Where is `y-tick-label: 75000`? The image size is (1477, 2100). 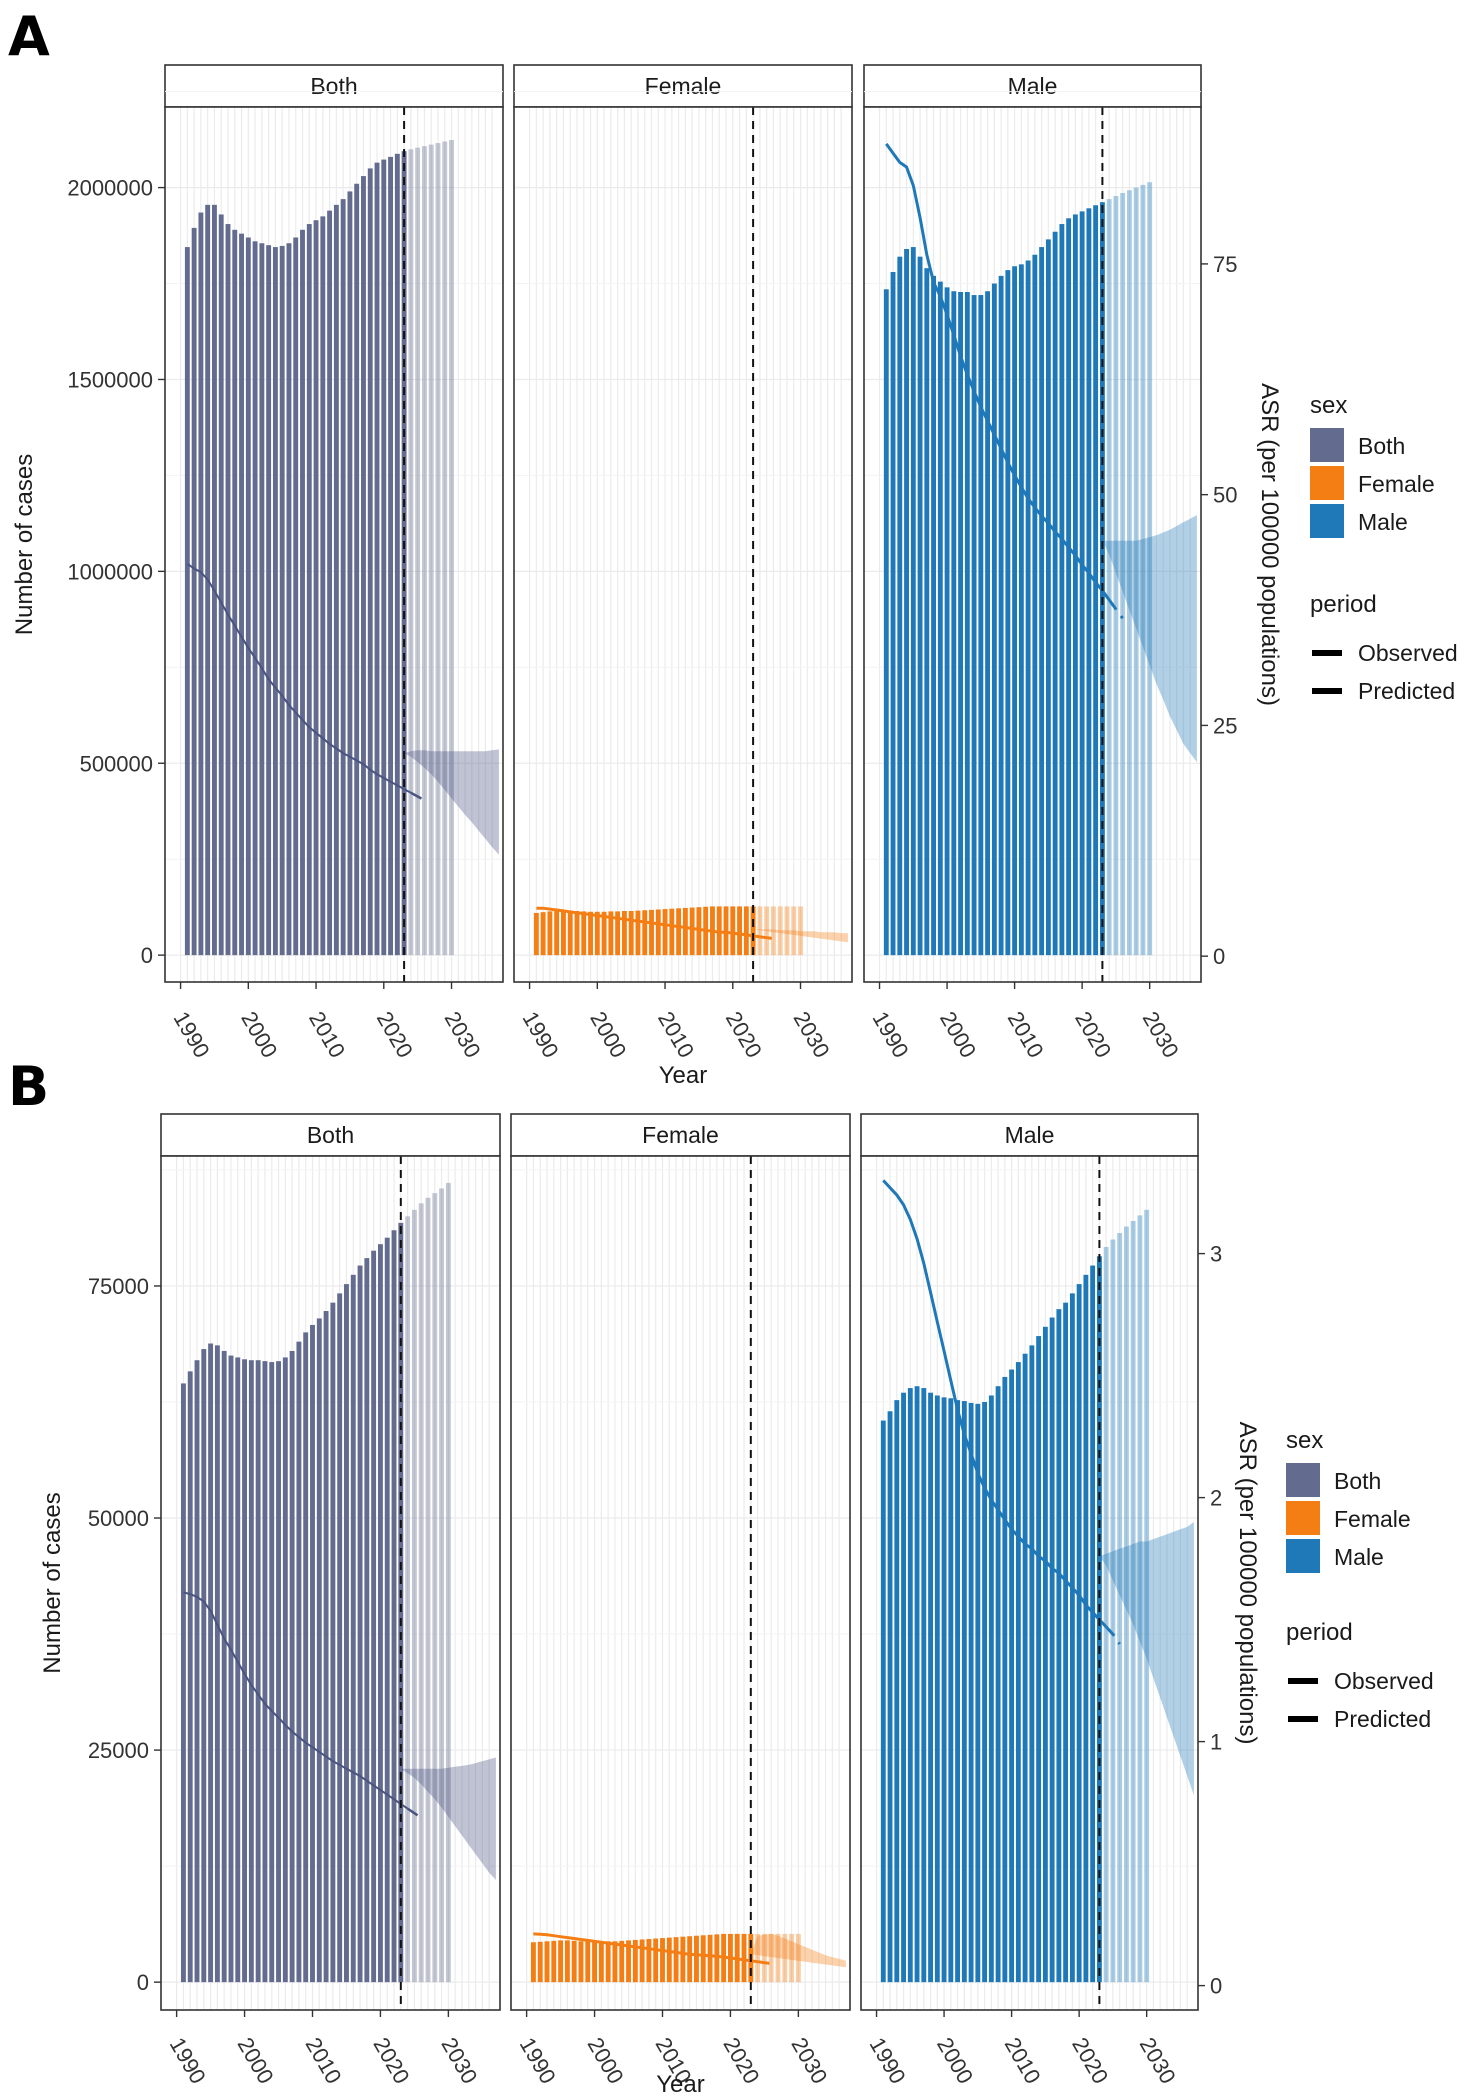 y-tick-label: 75000 is located at coordinates (118, 1286).